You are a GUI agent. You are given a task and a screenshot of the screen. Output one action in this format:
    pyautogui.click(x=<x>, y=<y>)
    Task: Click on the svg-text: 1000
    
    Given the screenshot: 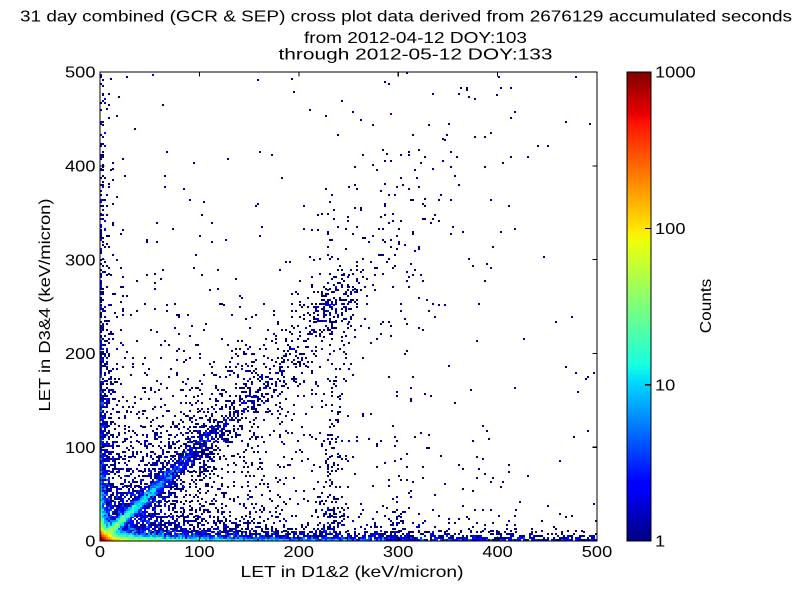 What is the action you would take?
    pyautogui.click(x=675, y=73)
    